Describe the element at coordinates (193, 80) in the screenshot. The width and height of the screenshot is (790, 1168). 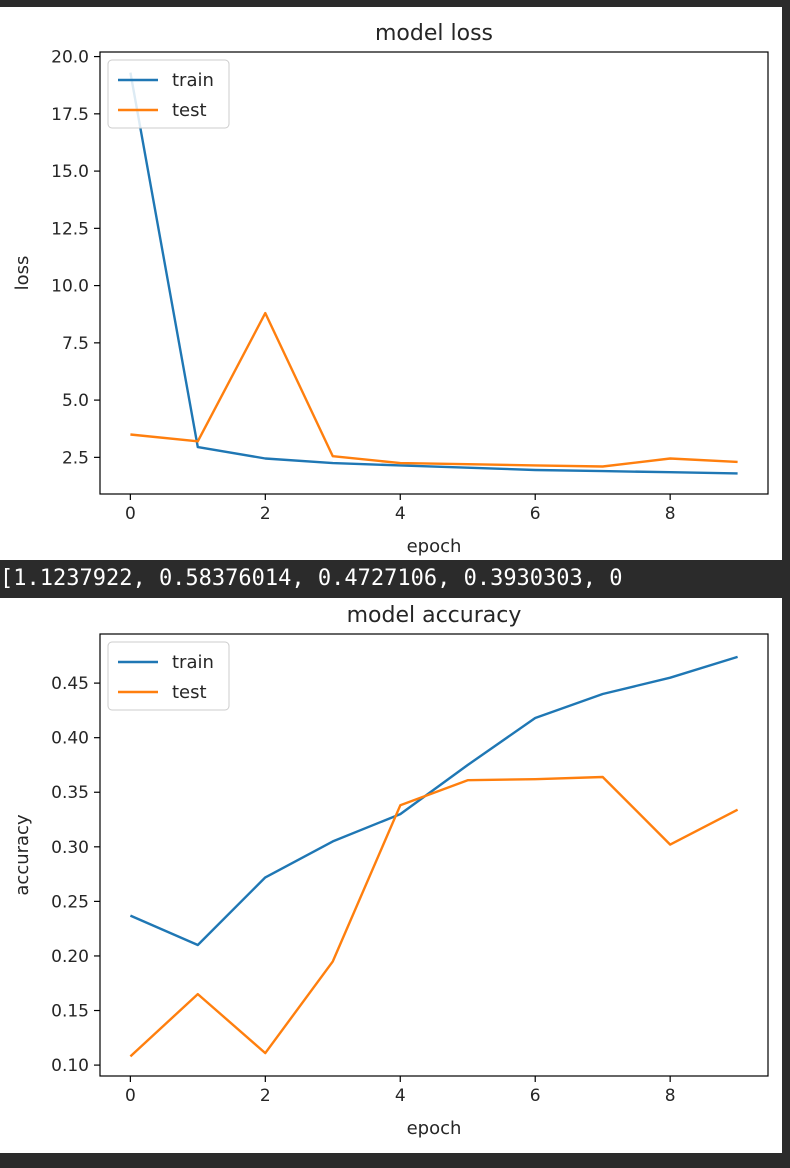
I see `loss-legend-label-train: train` at that location.